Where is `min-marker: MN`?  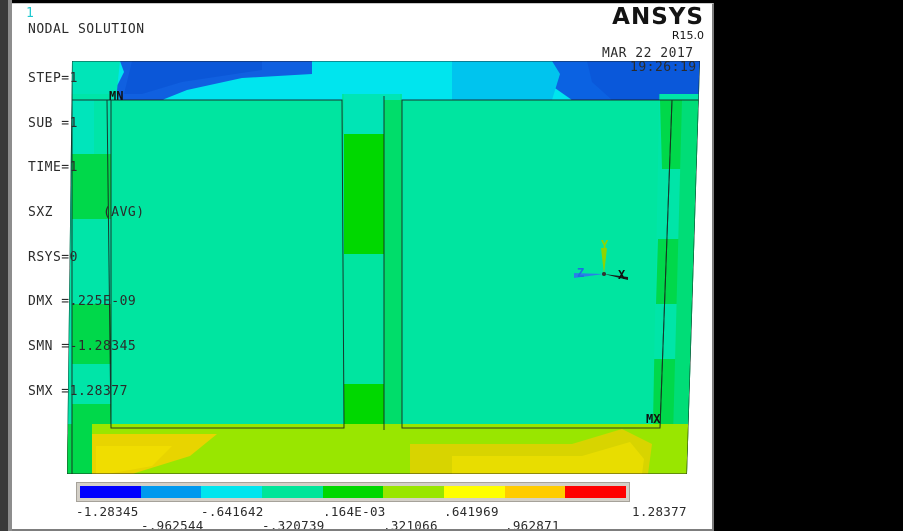 min-marker: MN is located at coordinates (116, 96).